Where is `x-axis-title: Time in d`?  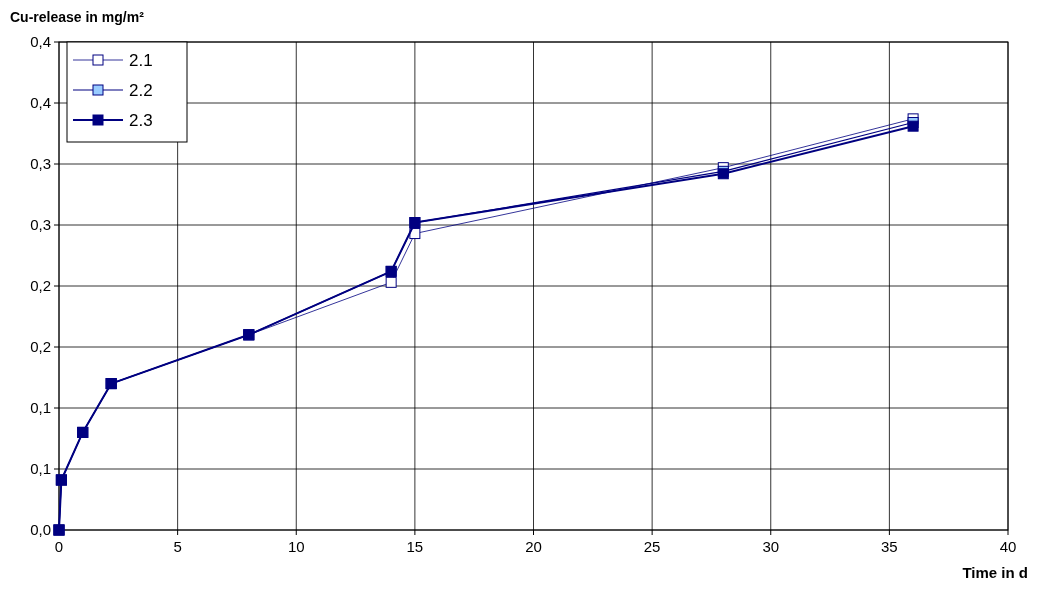
x-axis-title: Time in d is located at coordinates (995, 572).